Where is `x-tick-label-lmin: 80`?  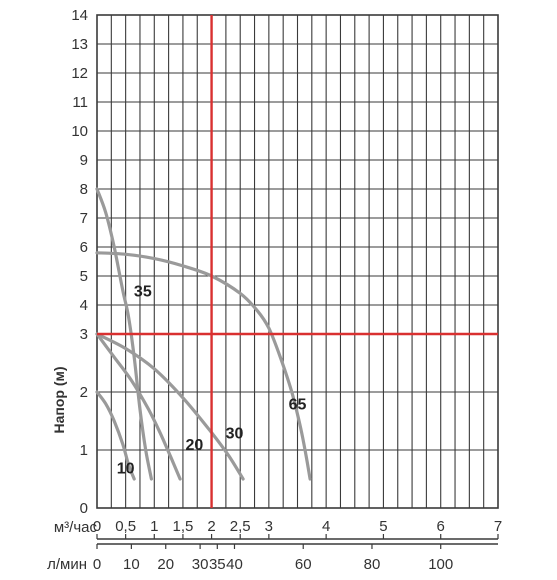
x-tick-label-lmin: 80 is located at coordinates (372, 564).